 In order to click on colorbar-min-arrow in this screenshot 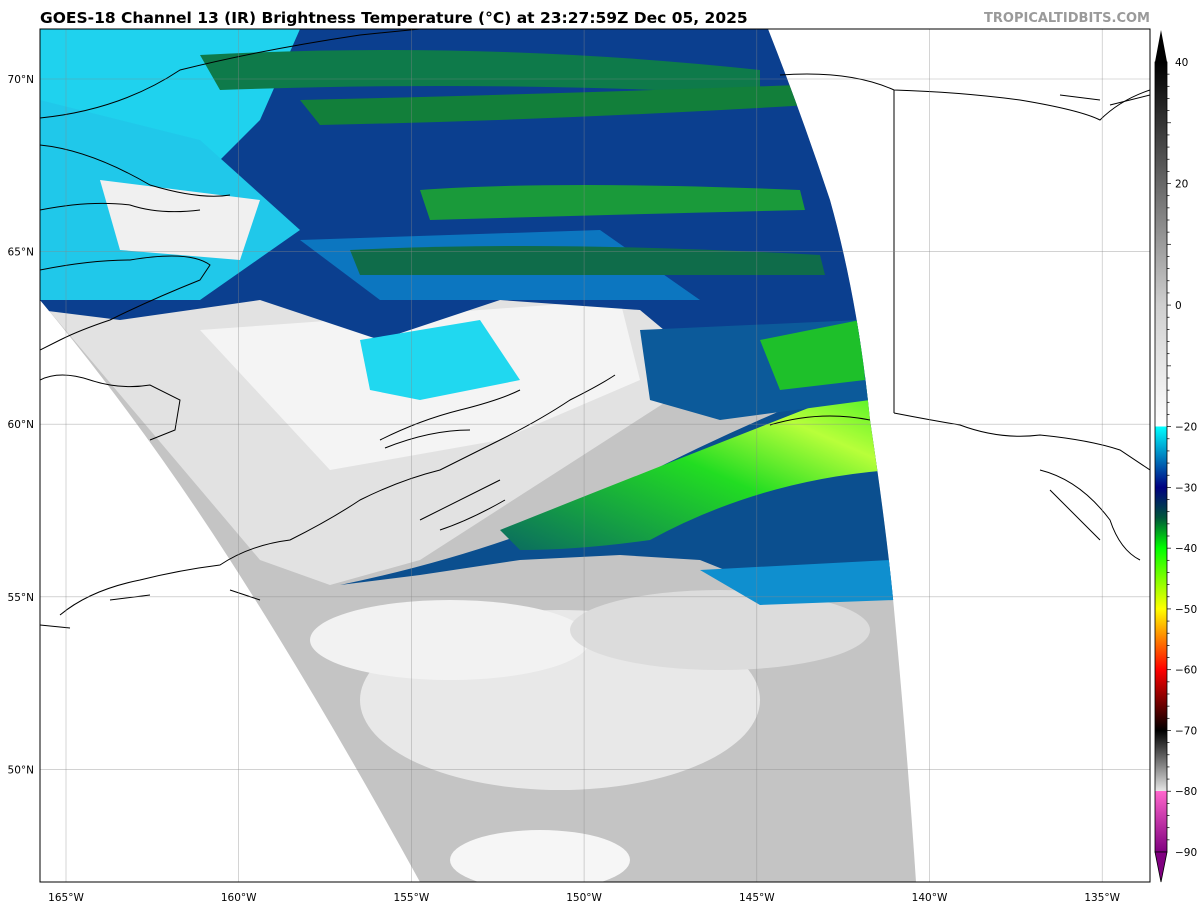, I will do `click(1161, 867)`.